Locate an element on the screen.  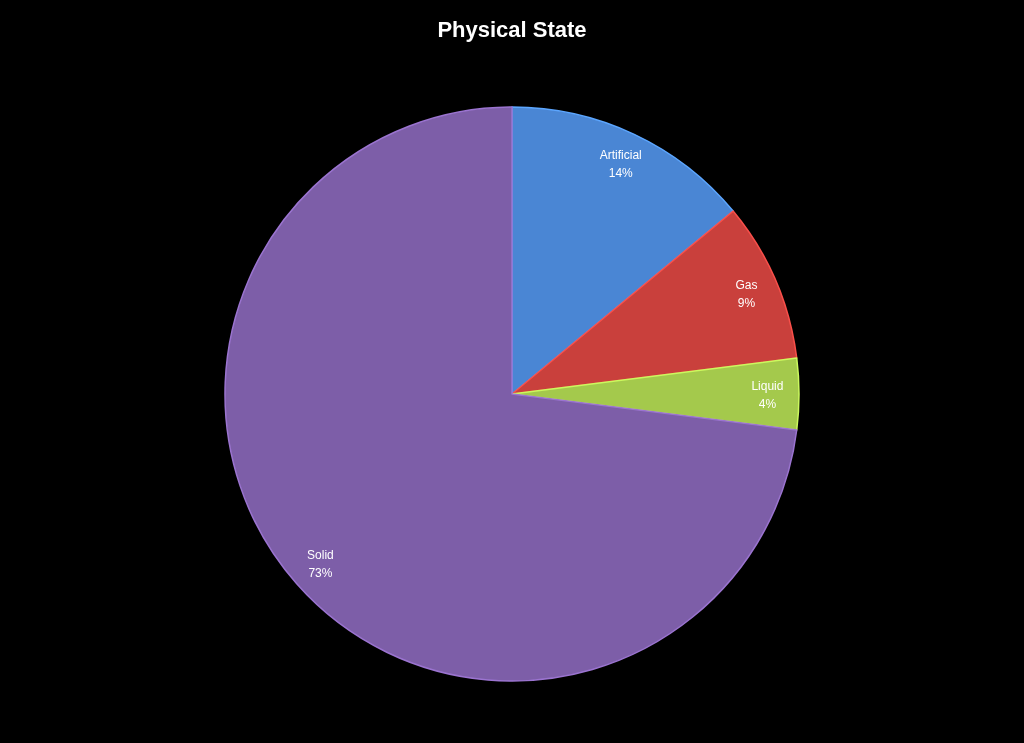
slice-label: Solid is located at coordinates (320, 554).